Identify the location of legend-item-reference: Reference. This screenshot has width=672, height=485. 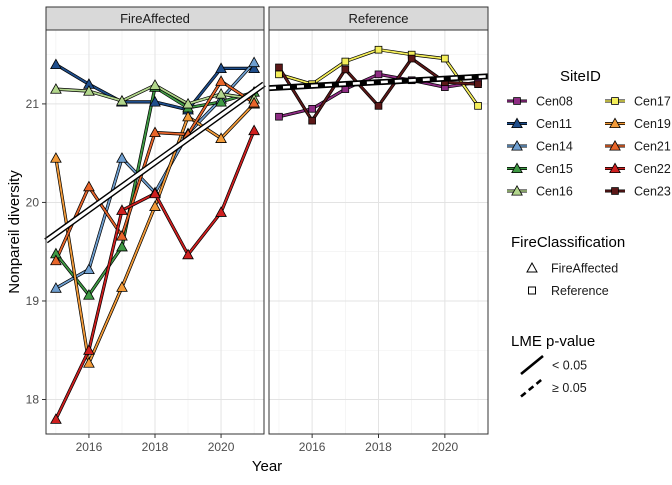
(568, 291).